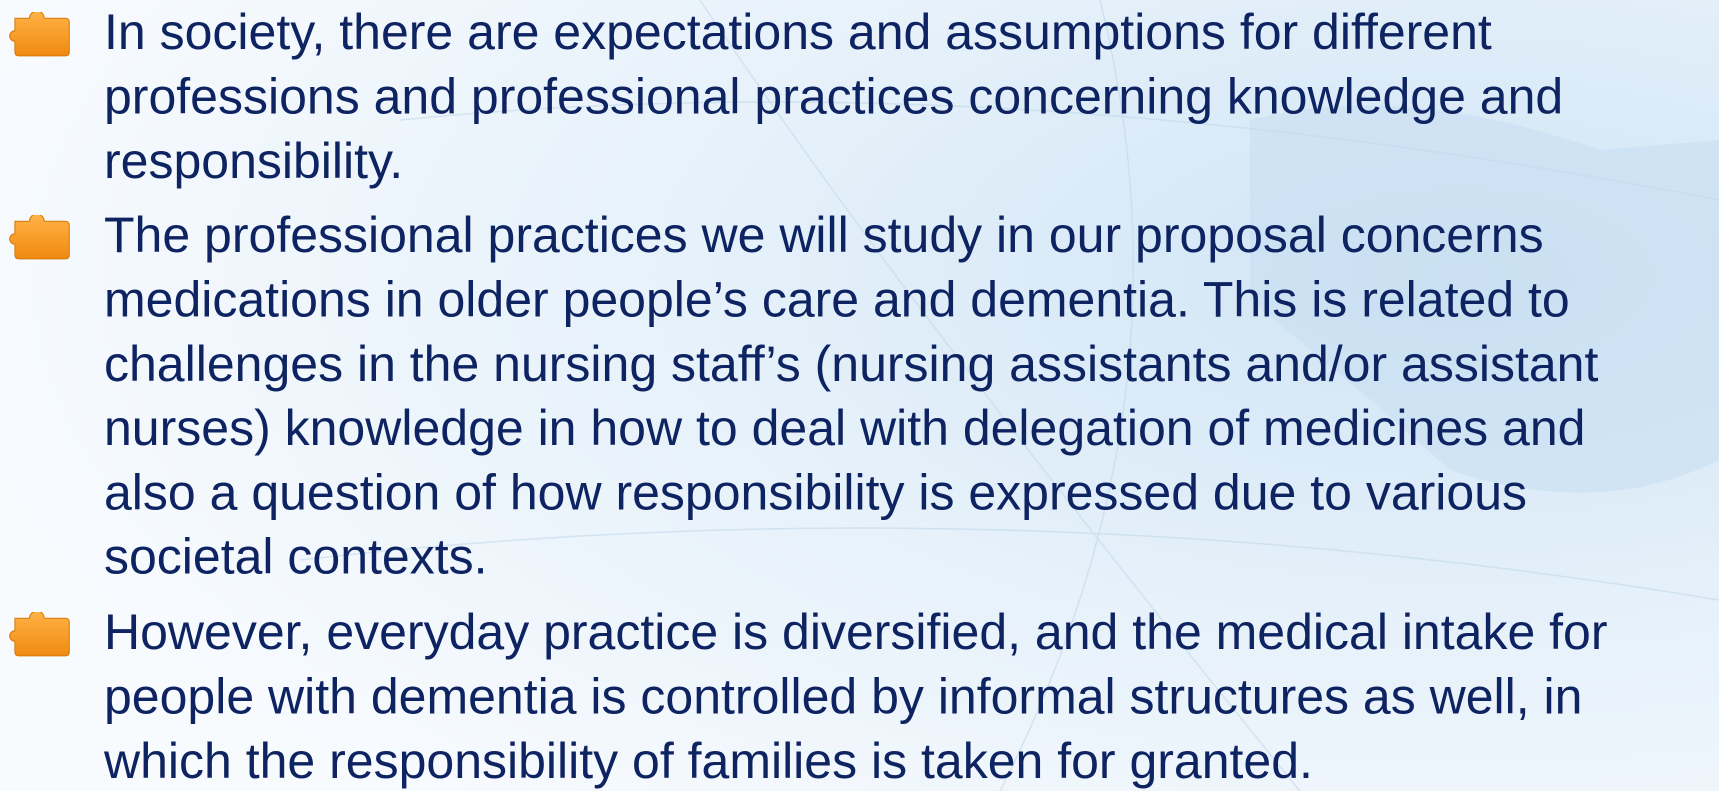 Image resolution: width=1719 pixels, height=791 pixels. Describe the element at coordinates (296, 557) in the screenshot. I see `bullet-text-line: societal contexts.` at that location.